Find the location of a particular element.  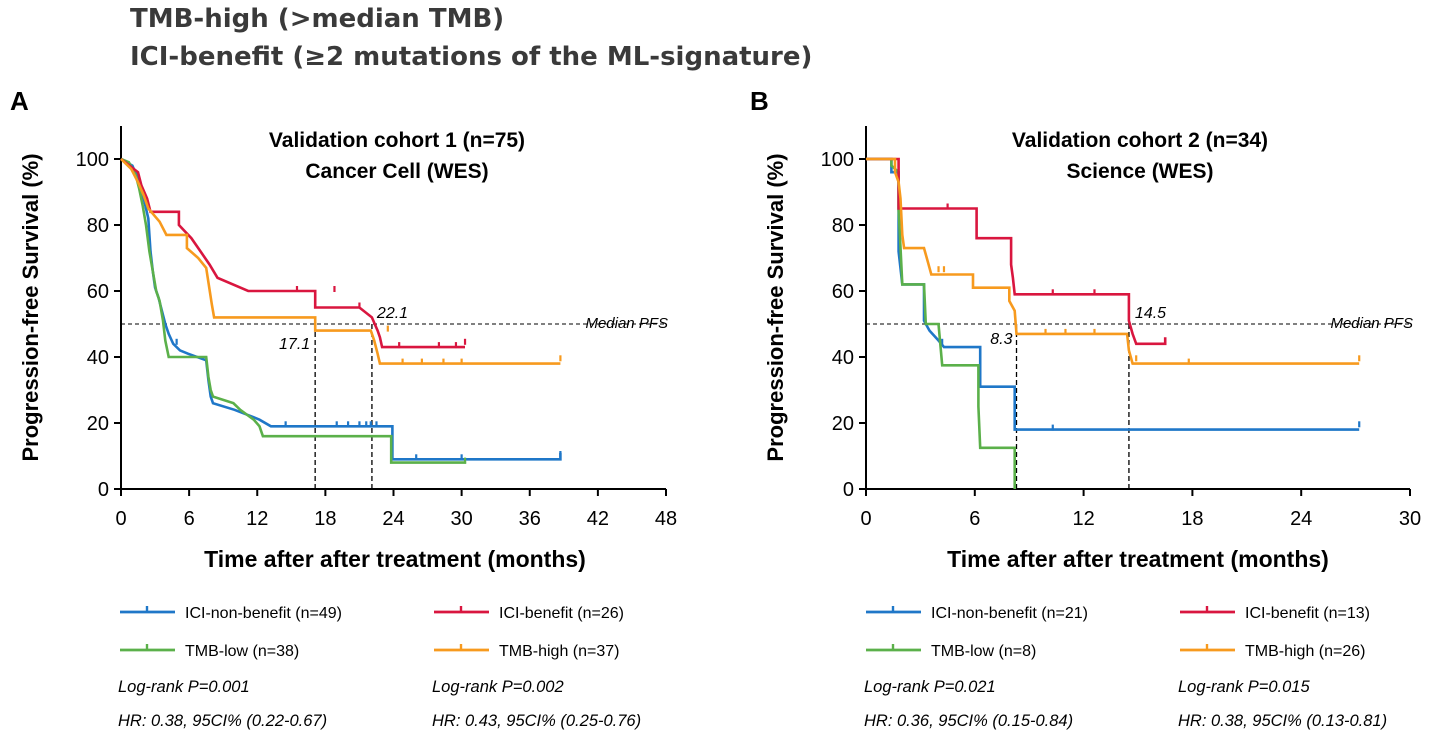

p2-y-tick-label-80: 80 is located at coordinates (843, 226).